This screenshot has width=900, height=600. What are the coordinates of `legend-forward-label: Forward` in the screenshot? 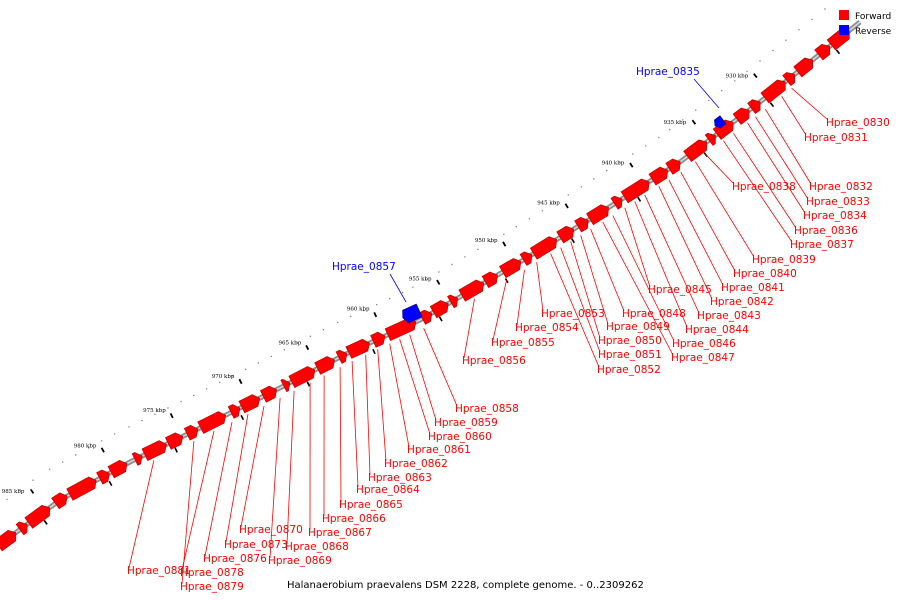 It's located at (873, 17).